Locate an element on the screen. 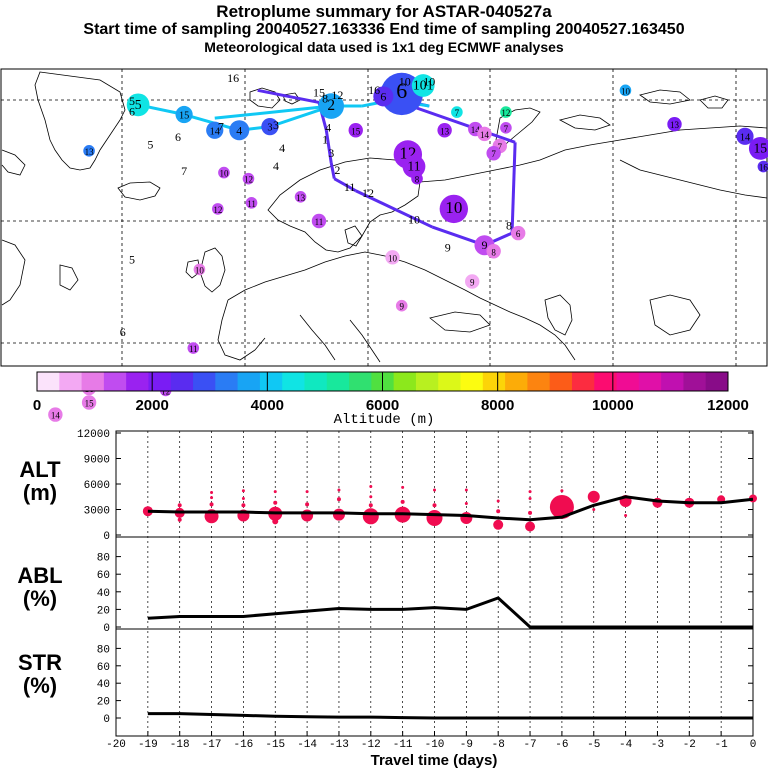 This screenshot has width=768, height=768. x-tick-label: -2 is located at coordinates (689, 745).